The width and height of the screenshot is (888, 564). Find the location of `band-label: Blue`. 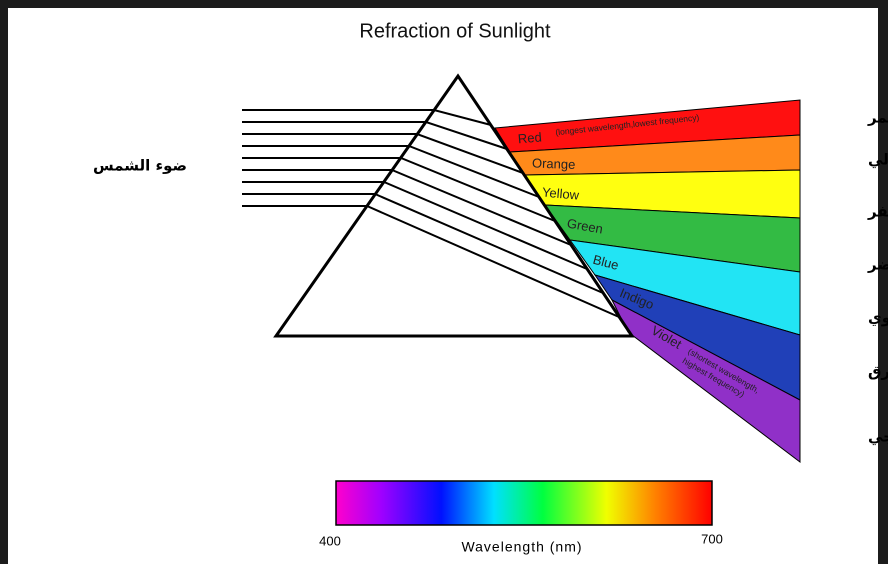

band-label: Blue is located at coordinates (605, 262).